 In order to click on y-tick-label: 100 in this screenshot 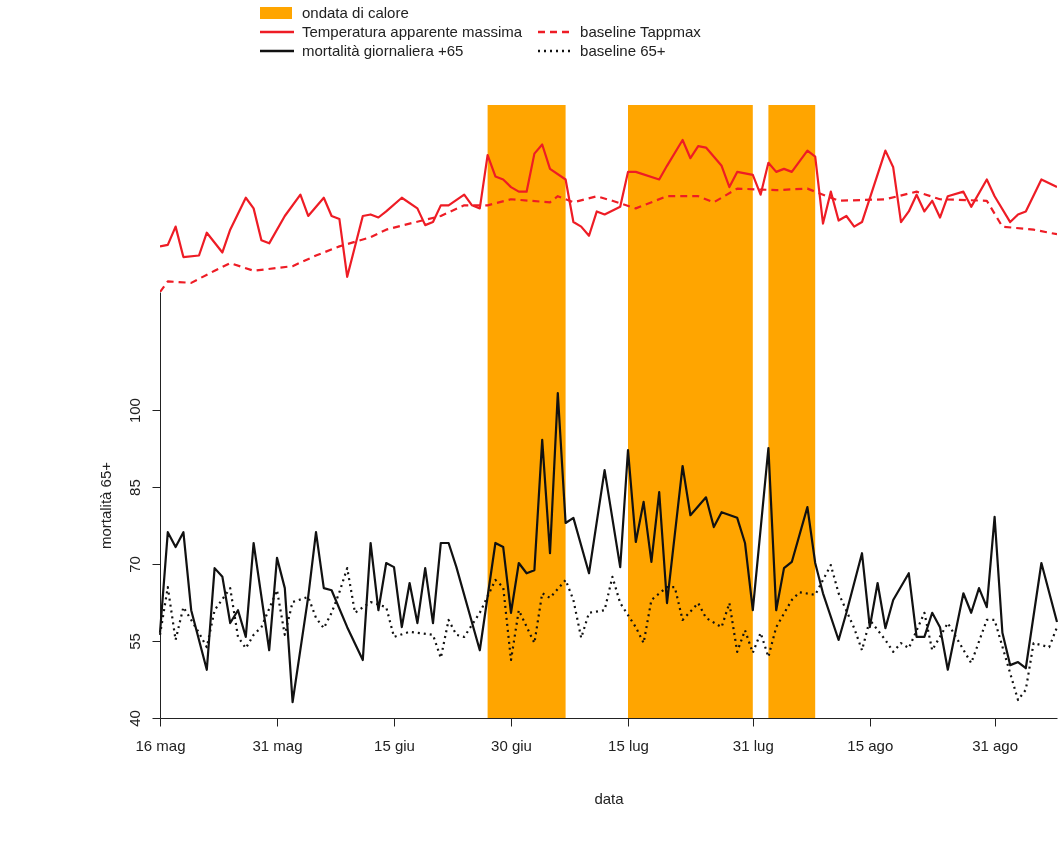, I will do `click(134, 411)`.